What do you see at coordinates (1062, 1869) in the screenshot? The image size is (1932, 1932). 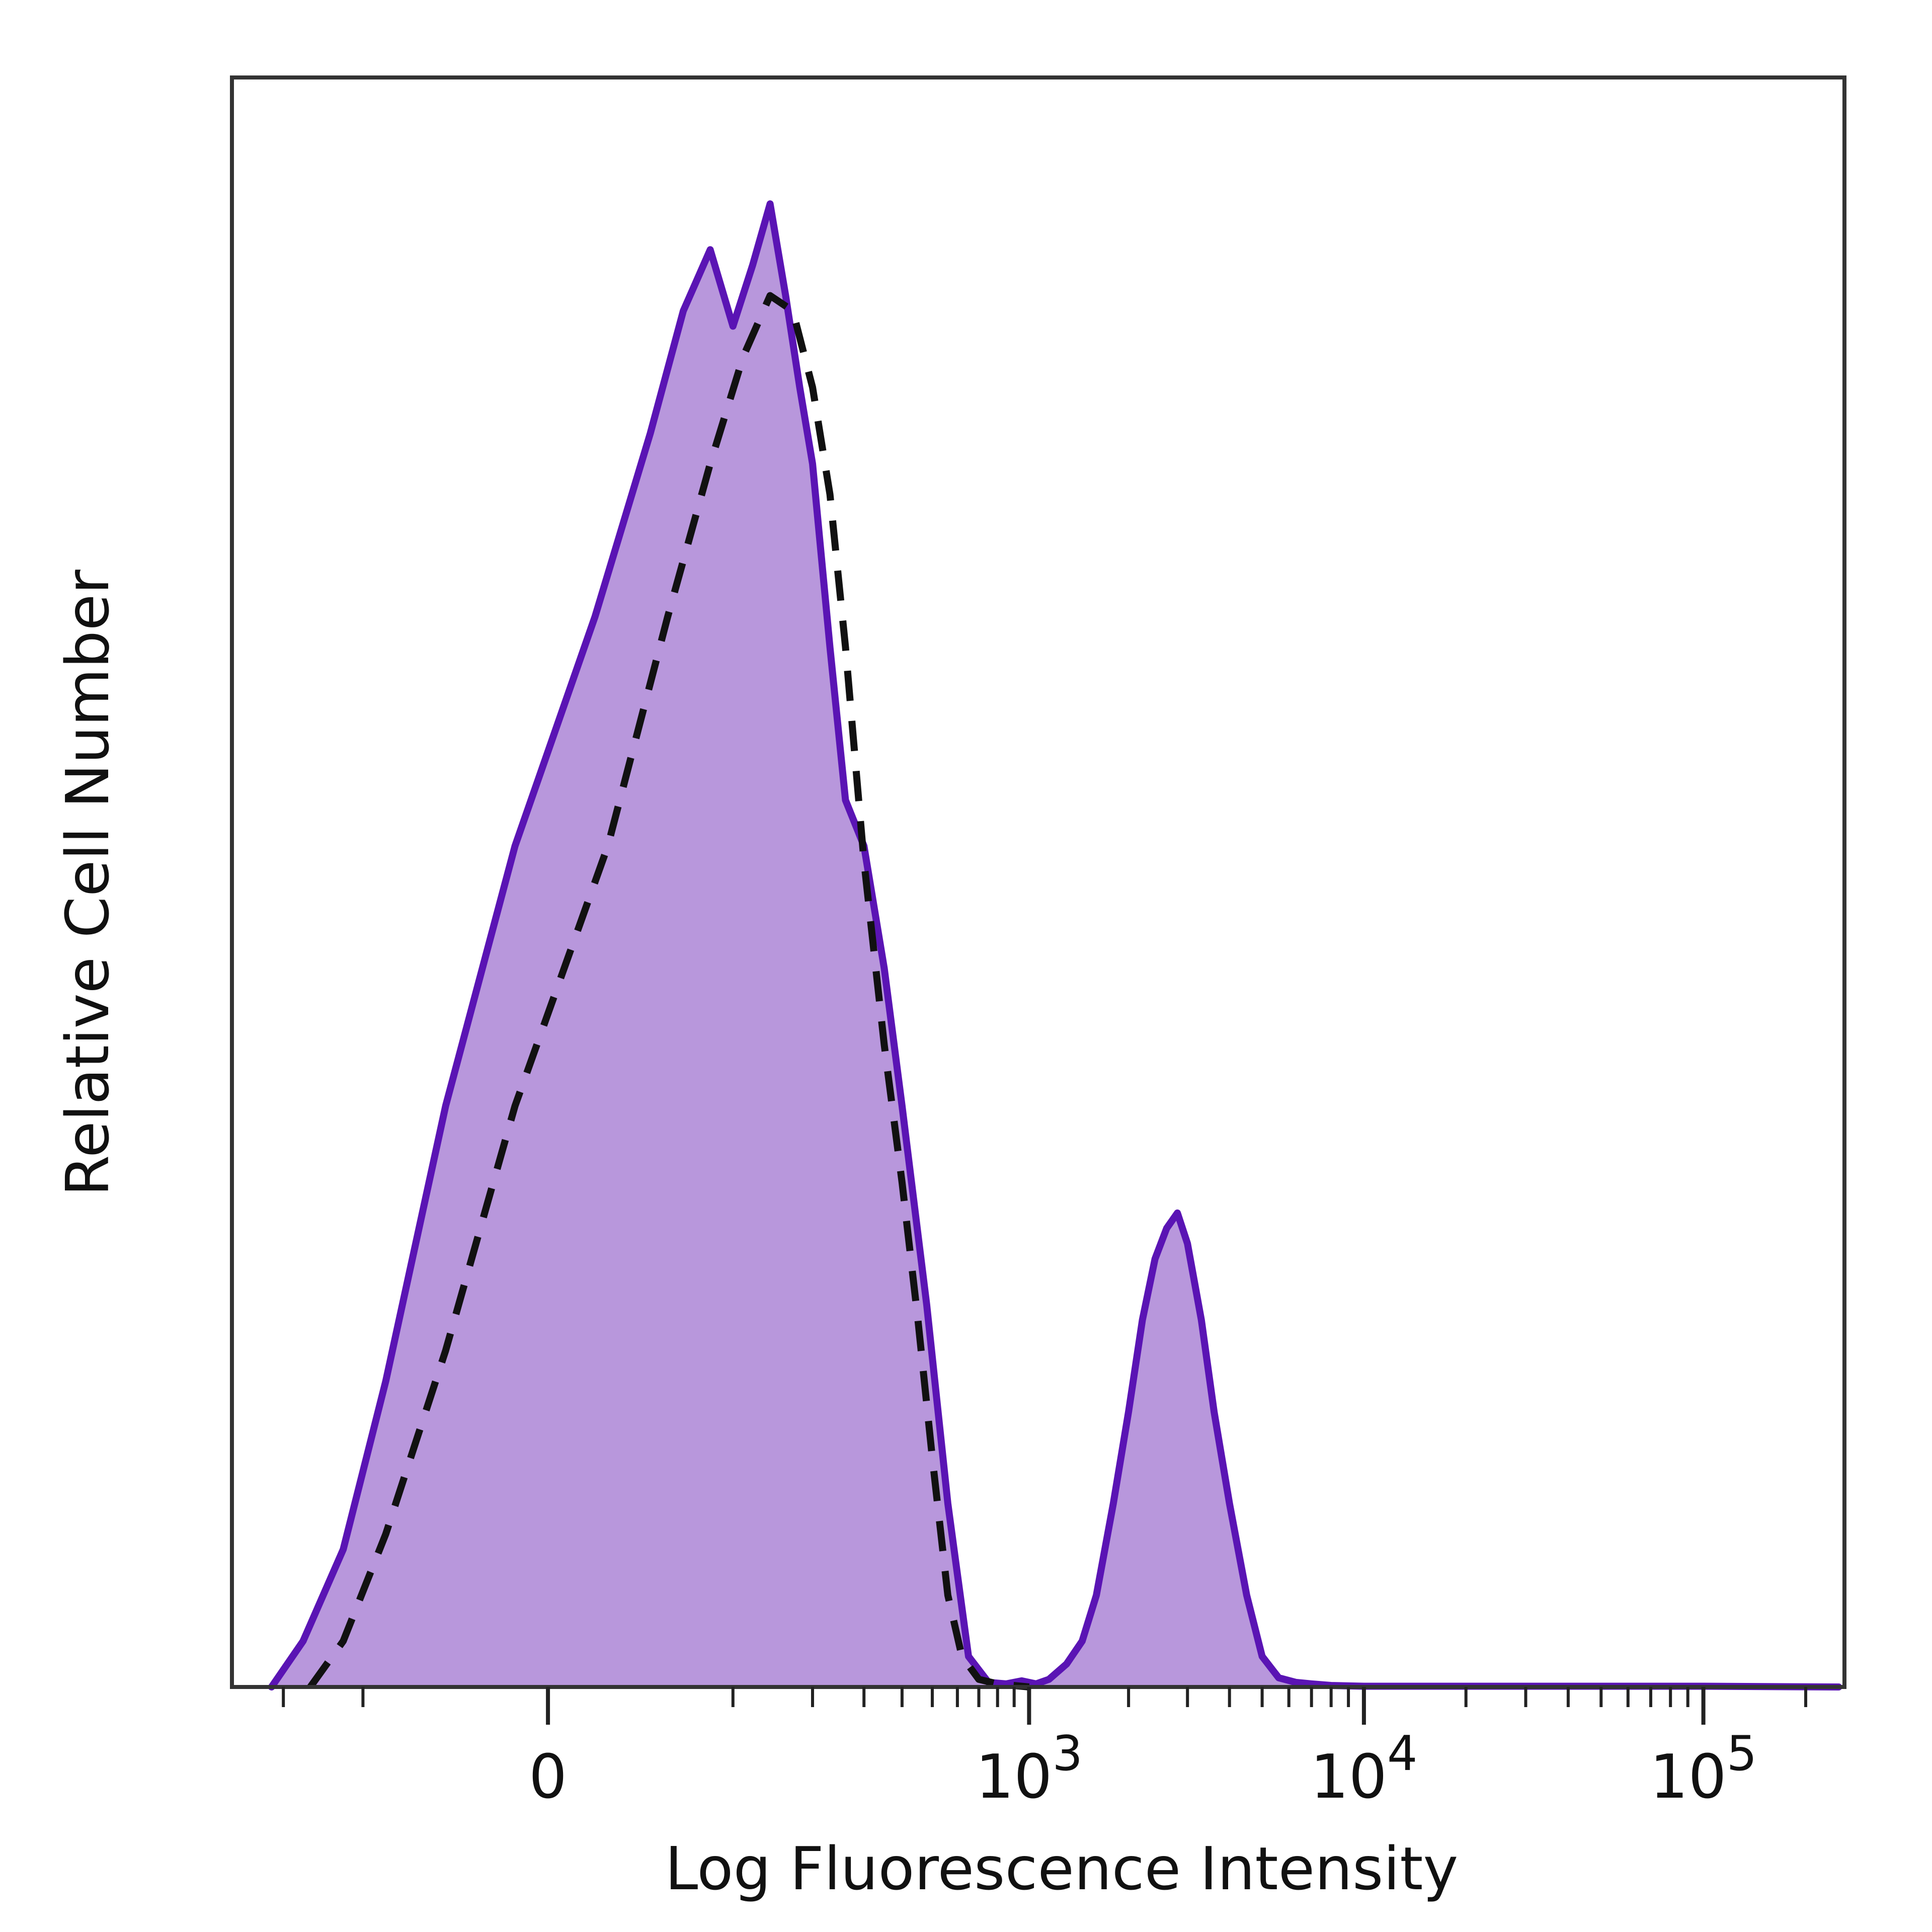 I see `x-axis-title: Log Fluorescence Intensity` at bounding box center [1062, 1869].